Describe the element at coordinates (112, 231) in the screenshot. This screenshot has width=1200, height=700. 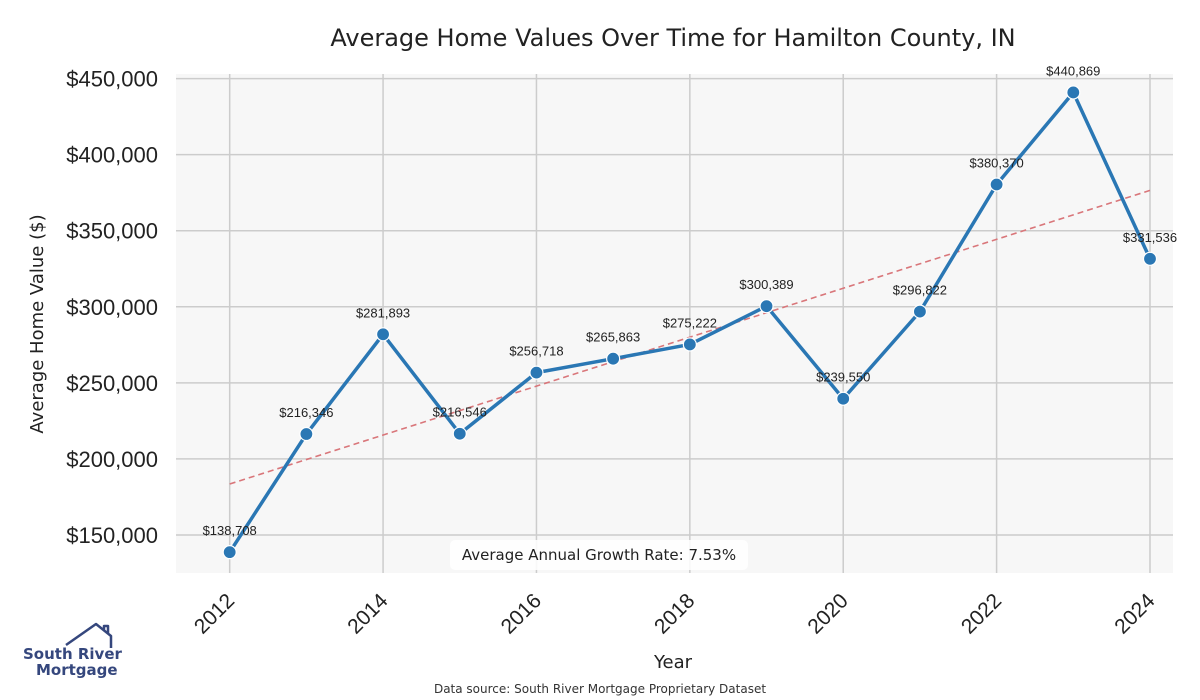
I see `y-tick-label: $350,000` at that location.